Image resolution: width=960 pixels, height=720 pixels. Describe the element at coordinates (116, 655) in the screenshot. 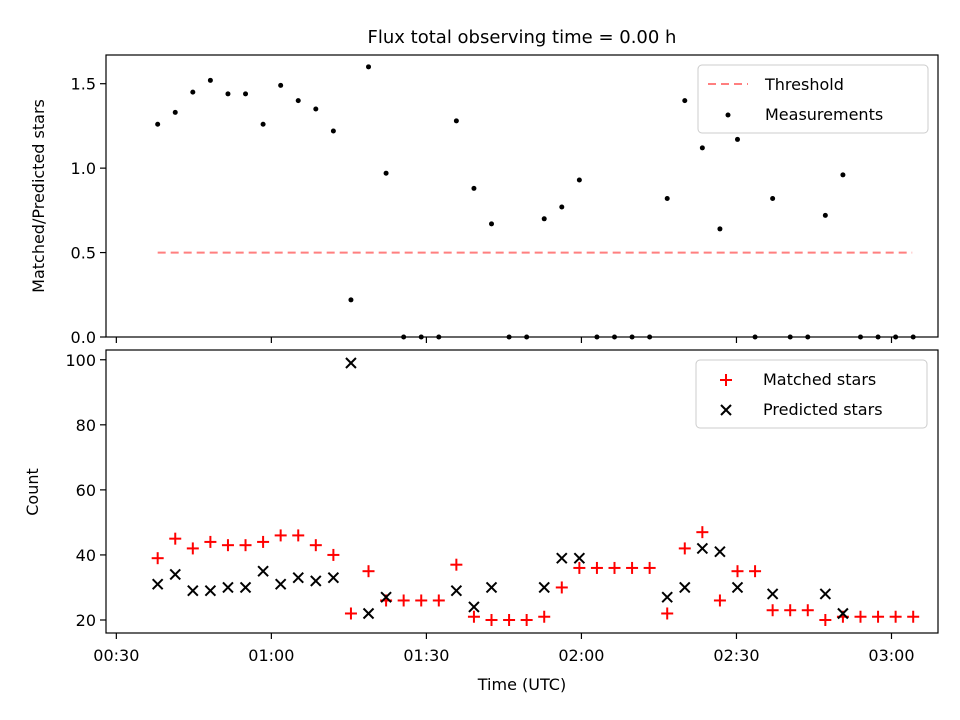

I see `bottom-x-tick-label: 00:30` at that location.